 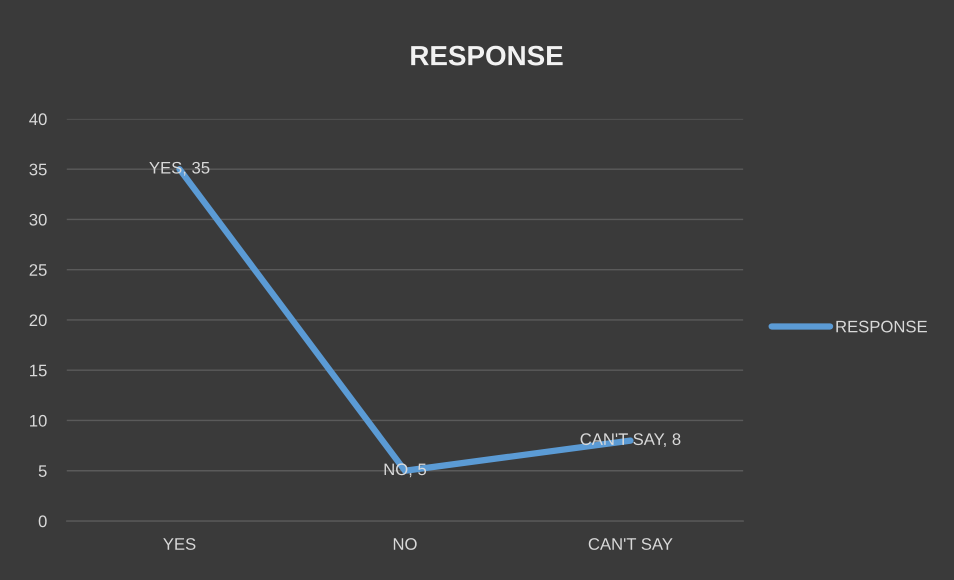 What do you see at coordinates (42, 521) in the screenshot?
I see `y-tick-label: 0` at bounding box center [42, 521].